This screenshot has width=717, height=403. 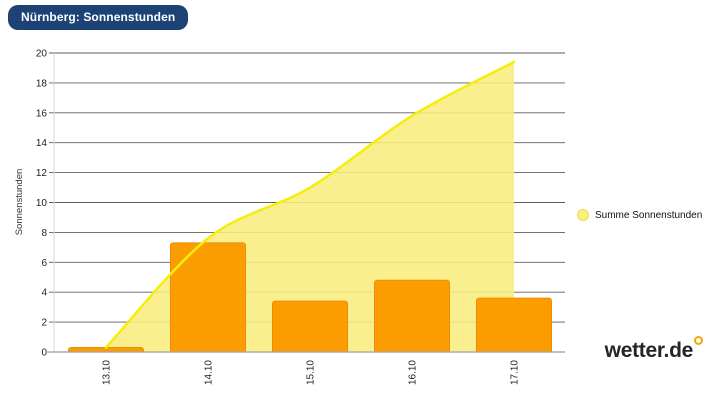 What do you see at coordinates (698, 340) in the screenshot?
I see `sun-dot-icon` at bounding box center [698, 340].